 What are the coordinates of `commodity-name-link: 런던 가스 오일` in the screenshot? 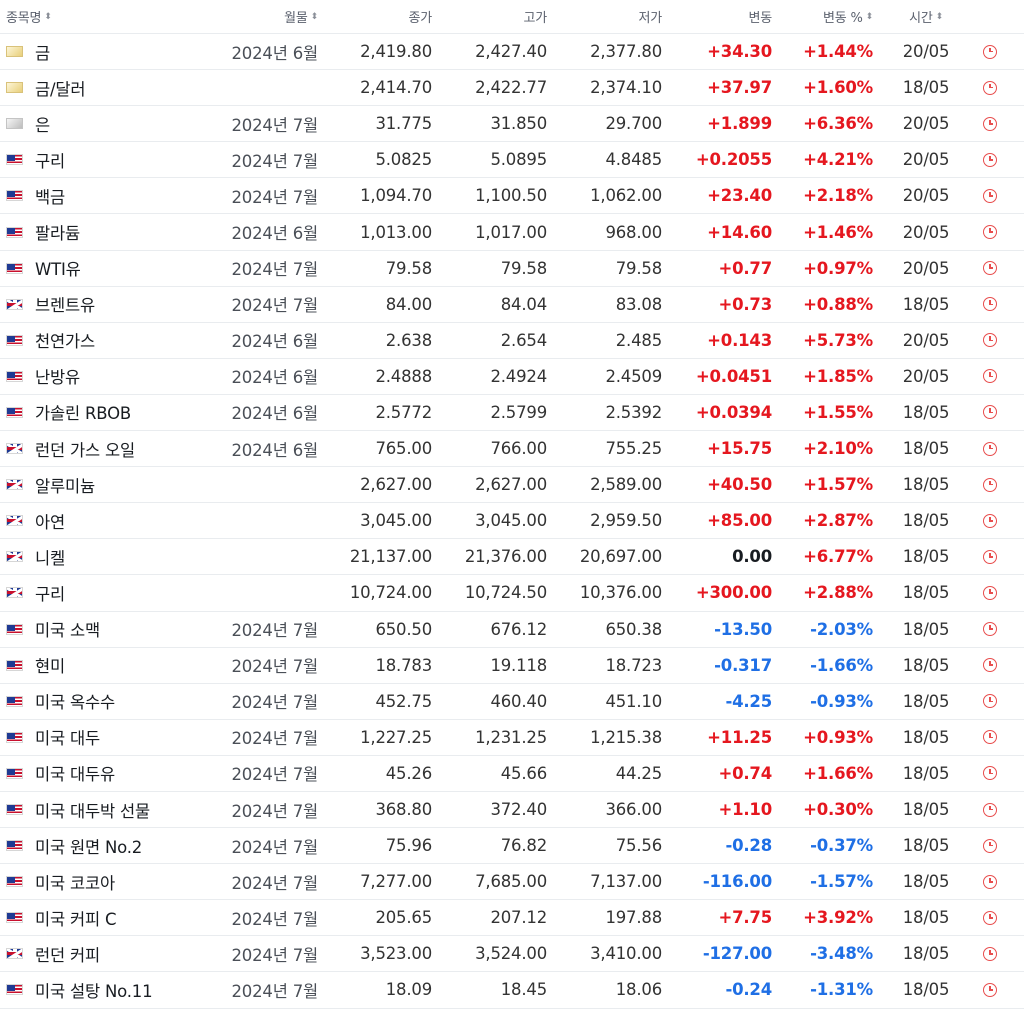 It's located at (85, 450).